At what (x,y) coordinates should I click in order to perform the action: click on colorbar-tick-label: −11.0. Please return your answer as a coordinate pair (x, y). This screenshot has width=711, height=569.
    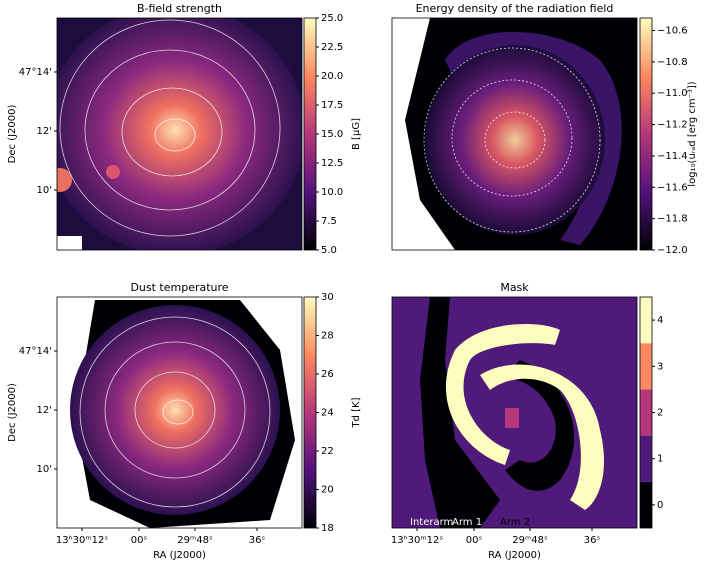
    Looking at the image, I should click on (672, 93).